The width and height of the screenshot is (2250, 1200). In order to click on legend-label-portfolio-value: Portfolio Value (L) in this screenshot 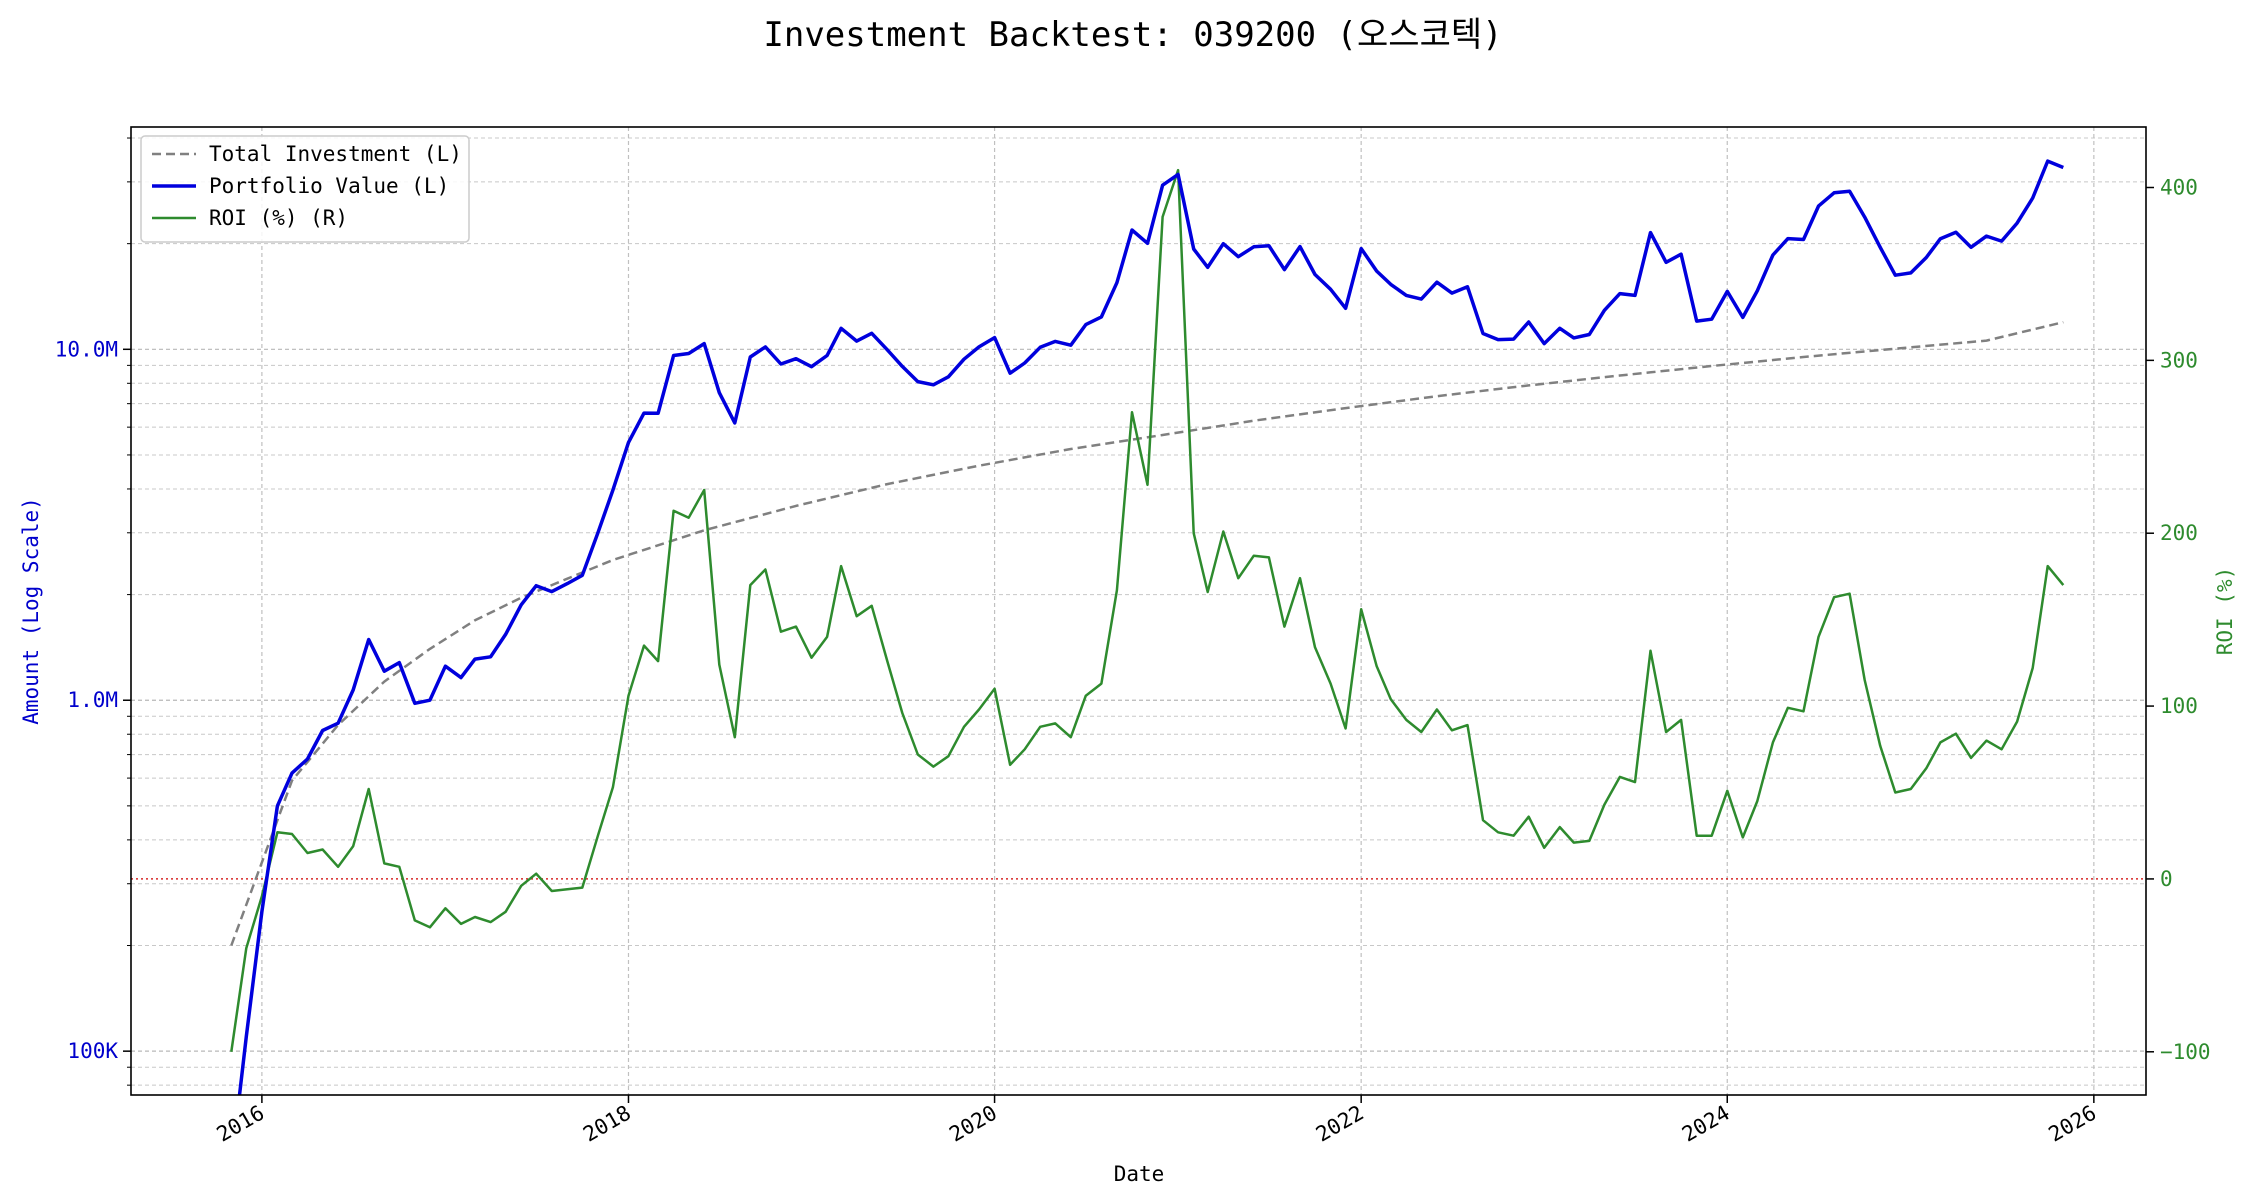, I will do `click(329, 186)`.